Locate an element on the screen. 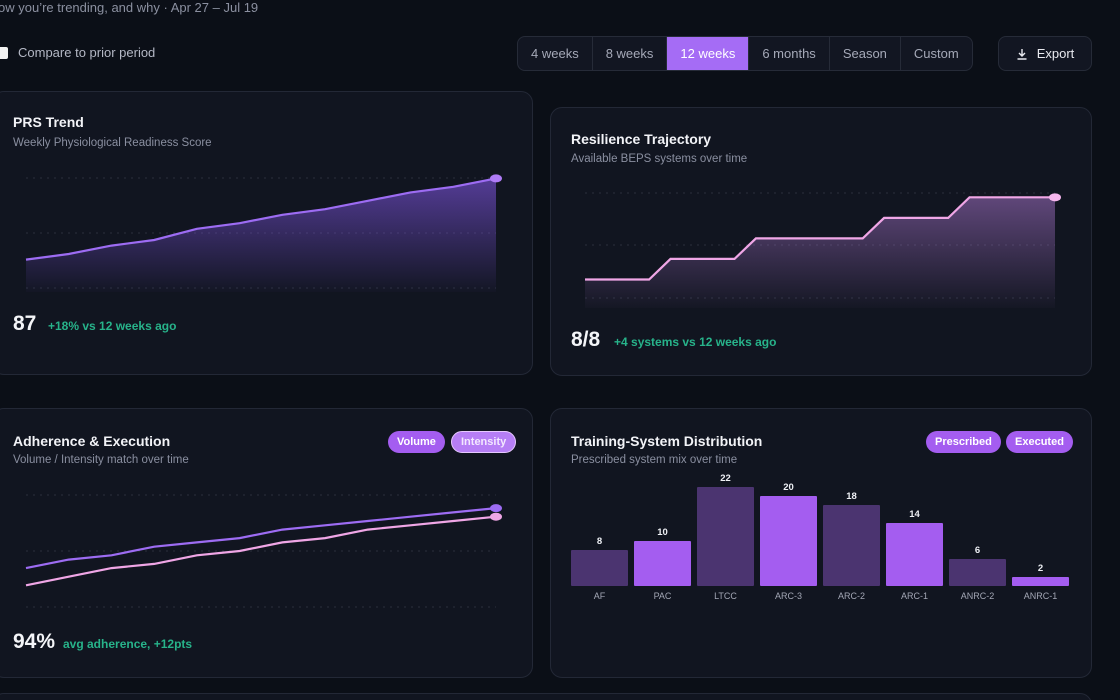  prs-area is located at coordinates (261, 235).